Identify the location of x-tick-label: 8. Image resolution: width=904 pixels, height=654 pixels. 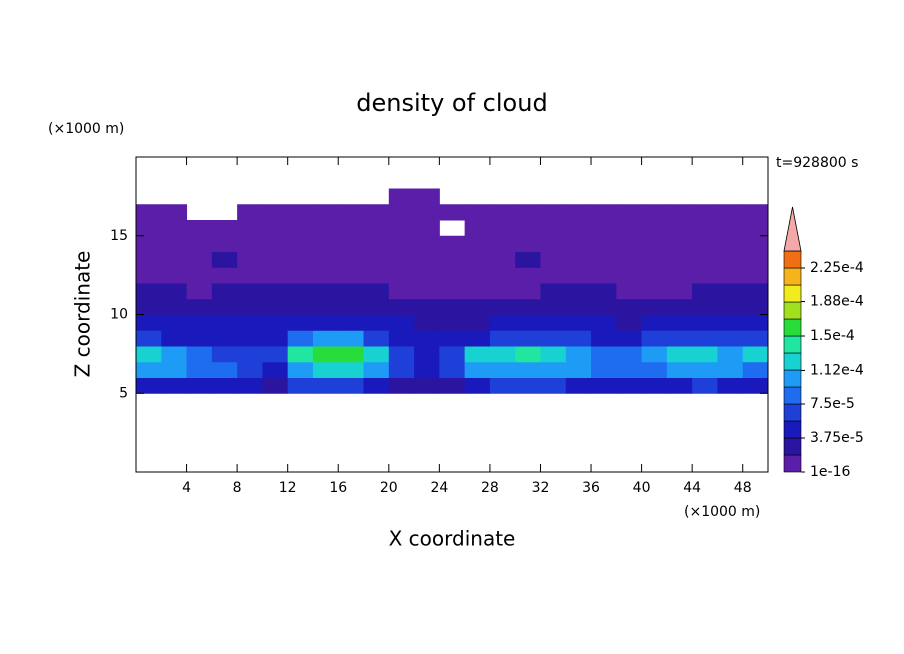
(237, 488).